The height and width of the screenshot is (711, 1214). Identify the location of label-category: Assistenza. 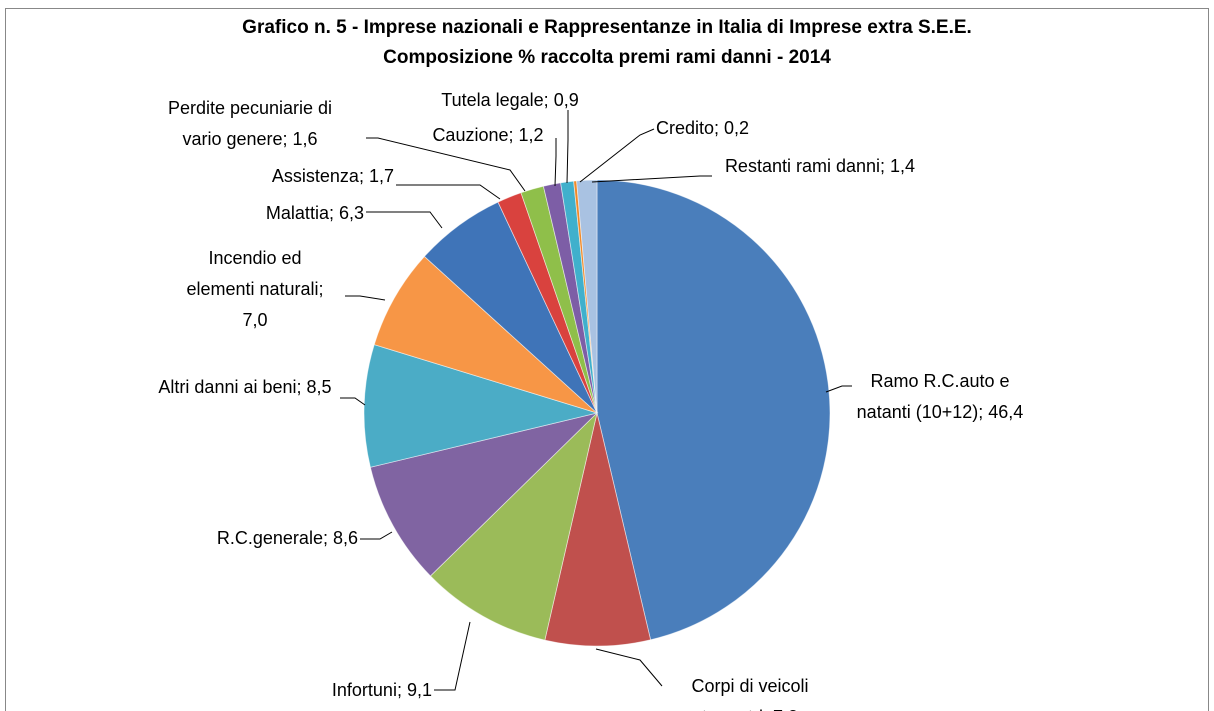
(315, 176).